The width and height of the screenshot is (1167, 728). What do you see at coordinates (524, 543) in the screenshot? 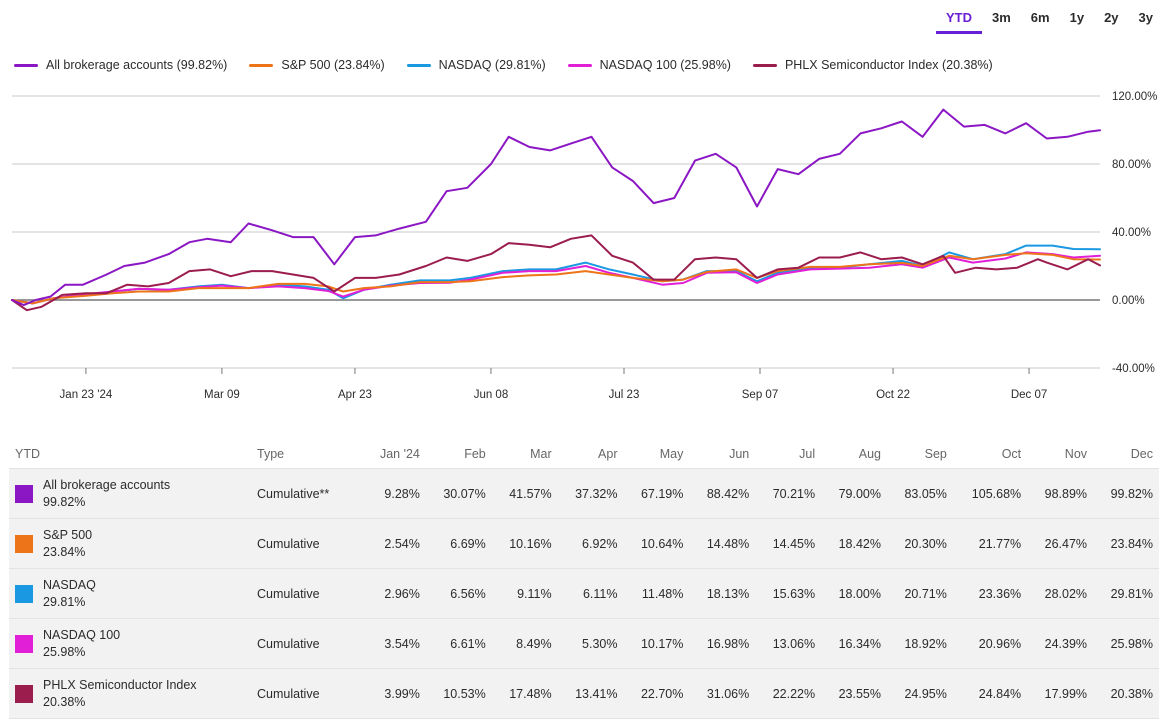
I see `value-cell: 10.16%` at bounding box center [524, 543].